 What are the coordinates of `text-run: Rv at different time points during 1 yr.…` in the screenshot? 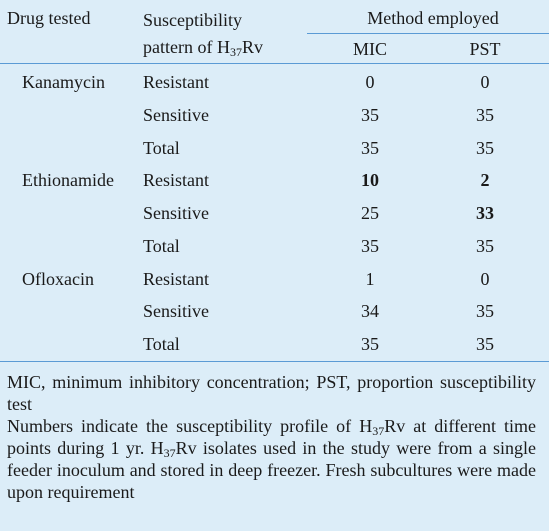 It's located at (271, 437).